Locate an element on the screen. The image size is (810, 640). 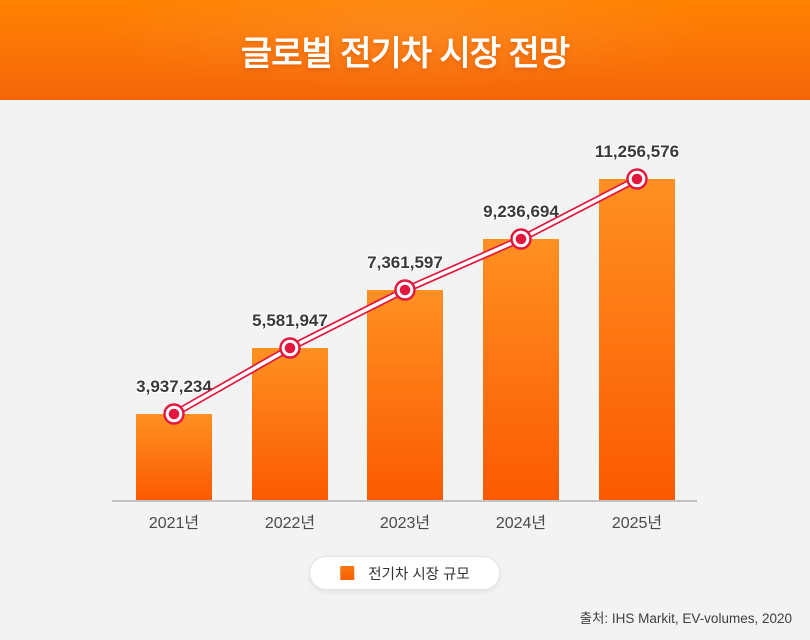
x-axis-tick-label: 2023년 is located at coordinates (405, 523).